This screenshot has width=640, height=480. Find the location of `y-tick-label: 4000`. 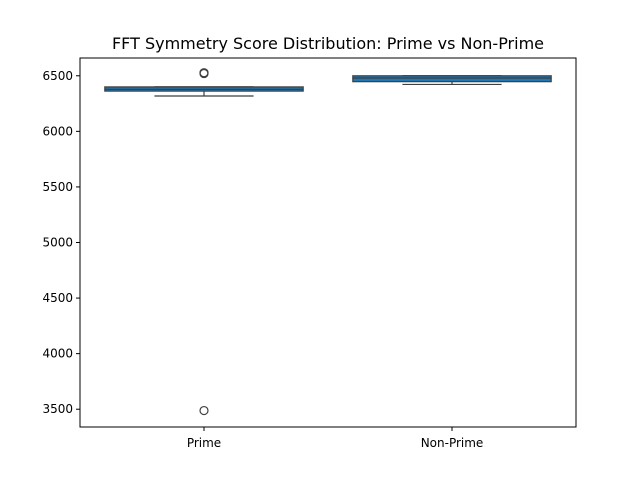

y-tick-label: 4000 is located at coordinates (57, 354).